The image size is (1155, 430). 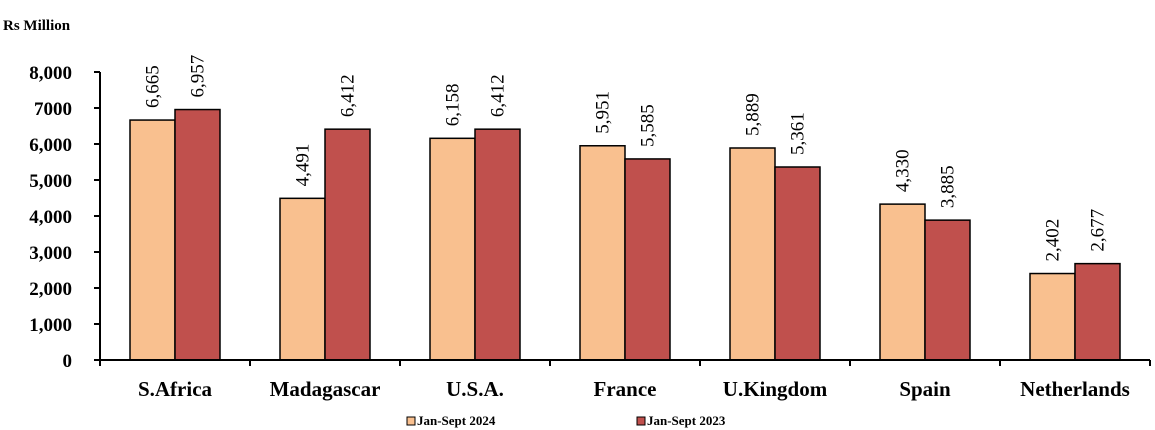 I want to click on data-label: 6,158, so click(x=453, y=105).